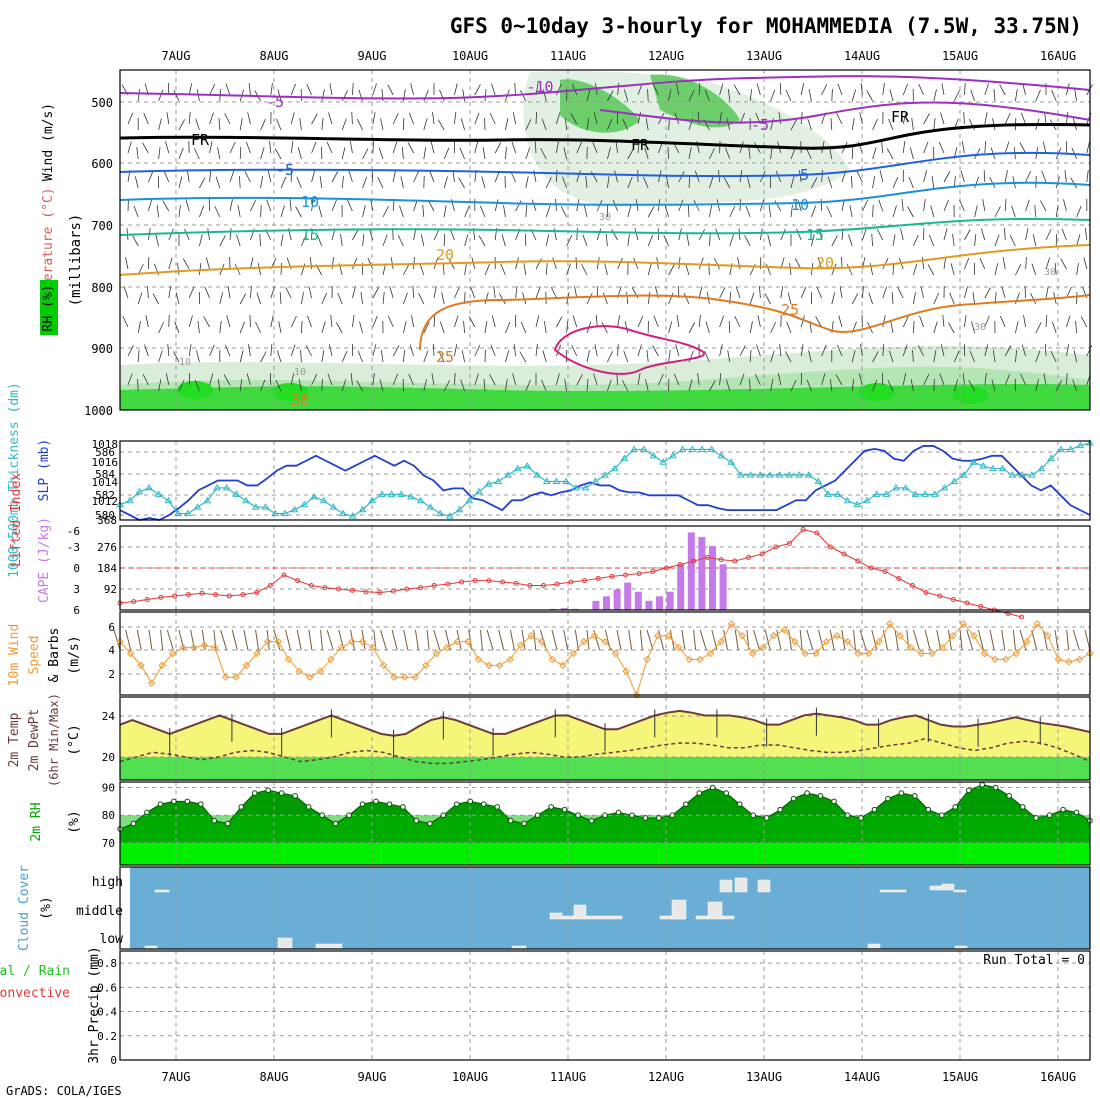 This screenshot has width=1100, height=1100. What do you see at coordinates (74, 821) in the screenshot?
I see `rh-axis-label-units: (%)` at bounding box center [74, 821].